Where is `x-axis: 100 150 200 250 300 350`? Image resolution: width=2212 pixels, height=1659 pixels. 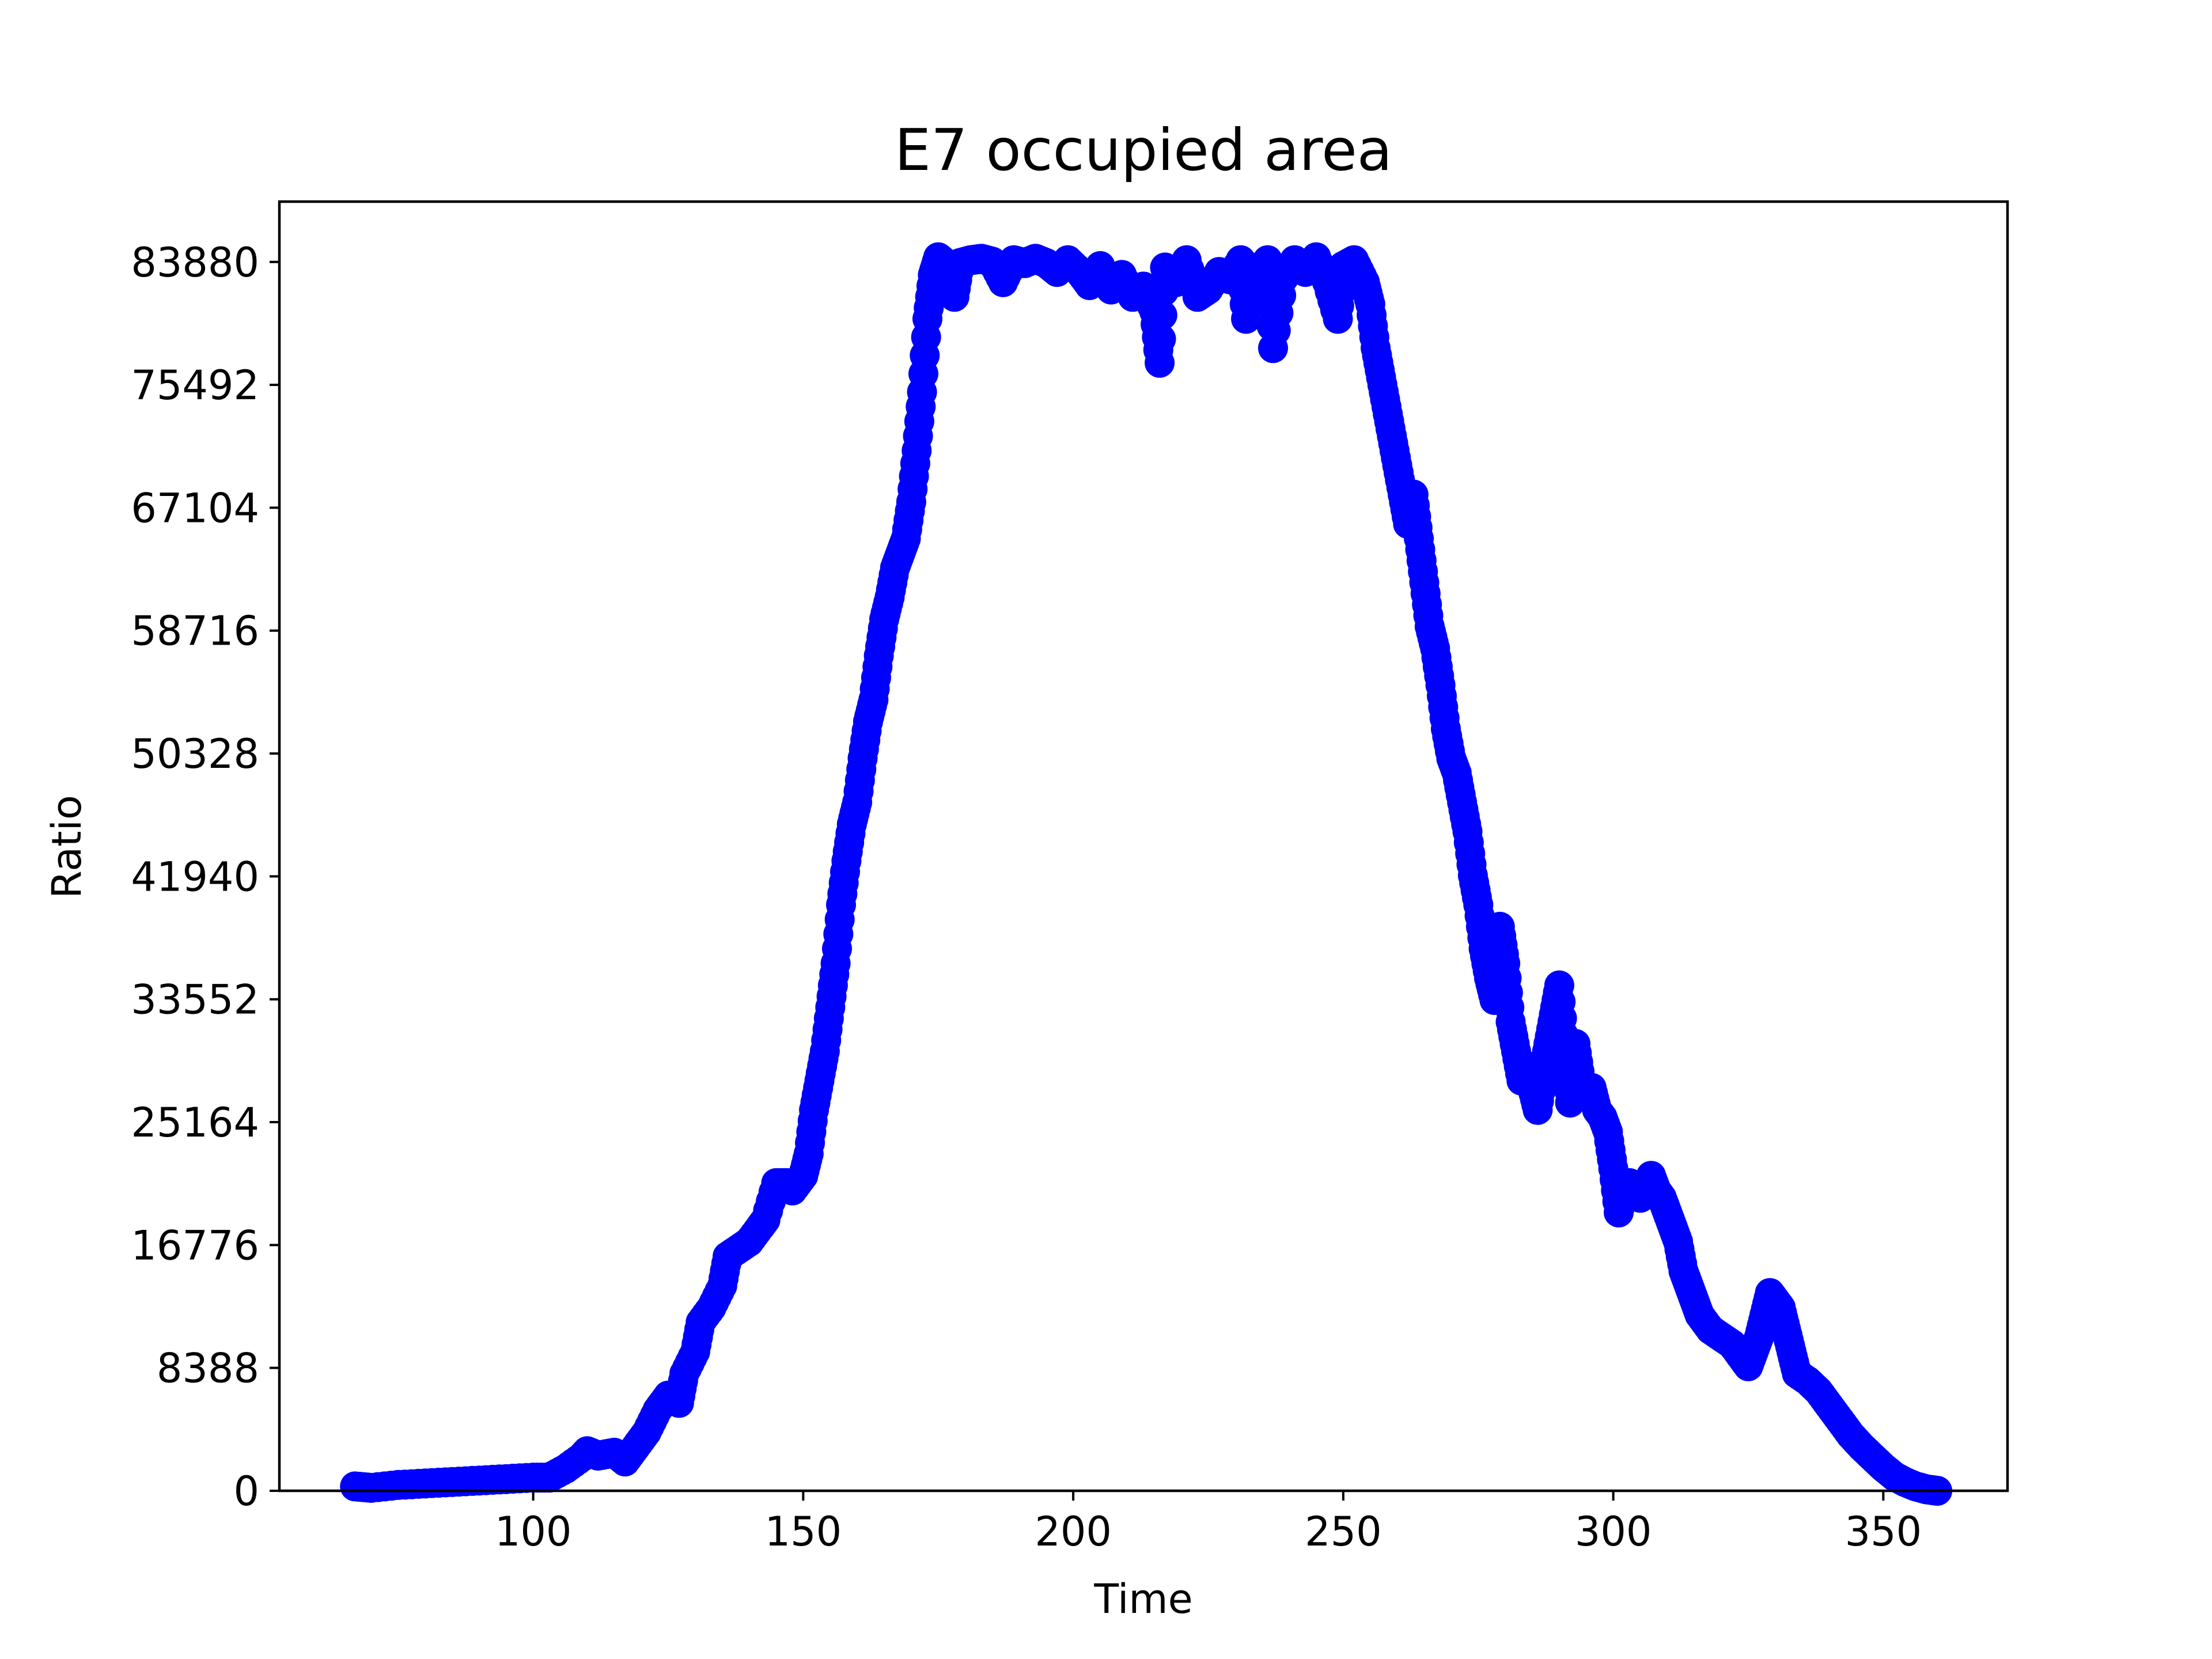 x-axis: 100 150 200 250 300 350 is located at coordinates (1208, 1523).